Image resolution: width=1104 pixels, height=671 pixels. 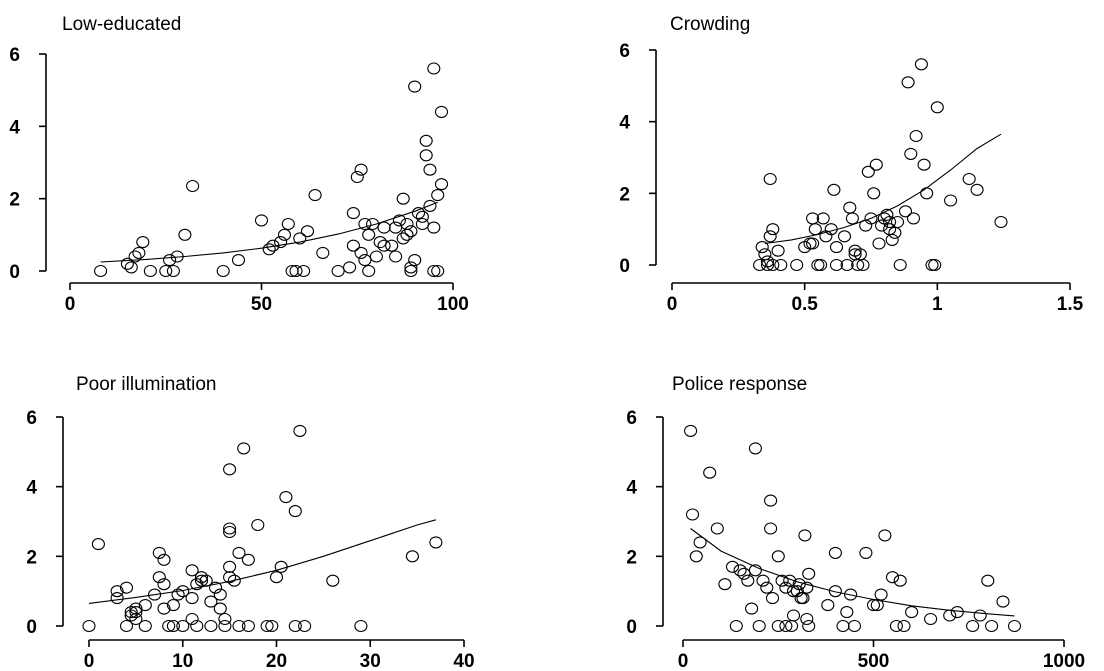 What do you see at coordinates (937, 304) in the screenshot?
I see `x-tick-label: 1` at bounding box center [937, 304].